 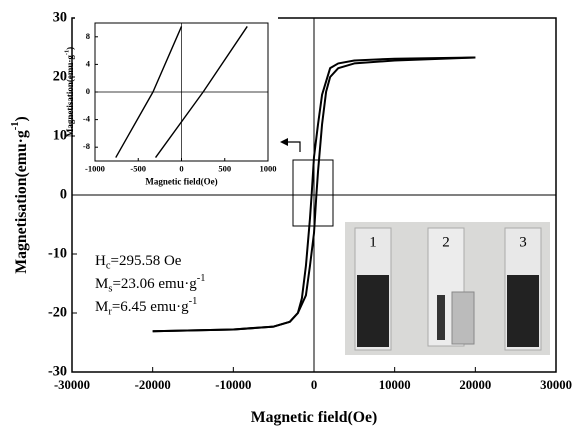 What do you see at coordinates (284, 142) in the screenshot?
I see `arrow-head` at bounding box center [284, 142].